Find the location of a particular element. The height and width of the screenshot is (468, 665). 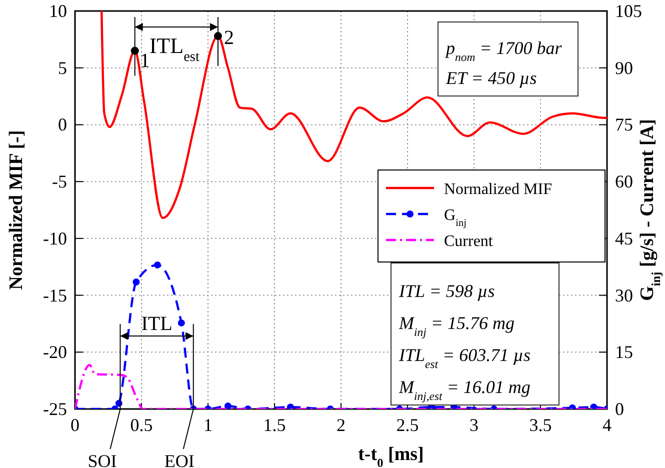

y-tick-label: -5 is located at coordinates (59, 182).